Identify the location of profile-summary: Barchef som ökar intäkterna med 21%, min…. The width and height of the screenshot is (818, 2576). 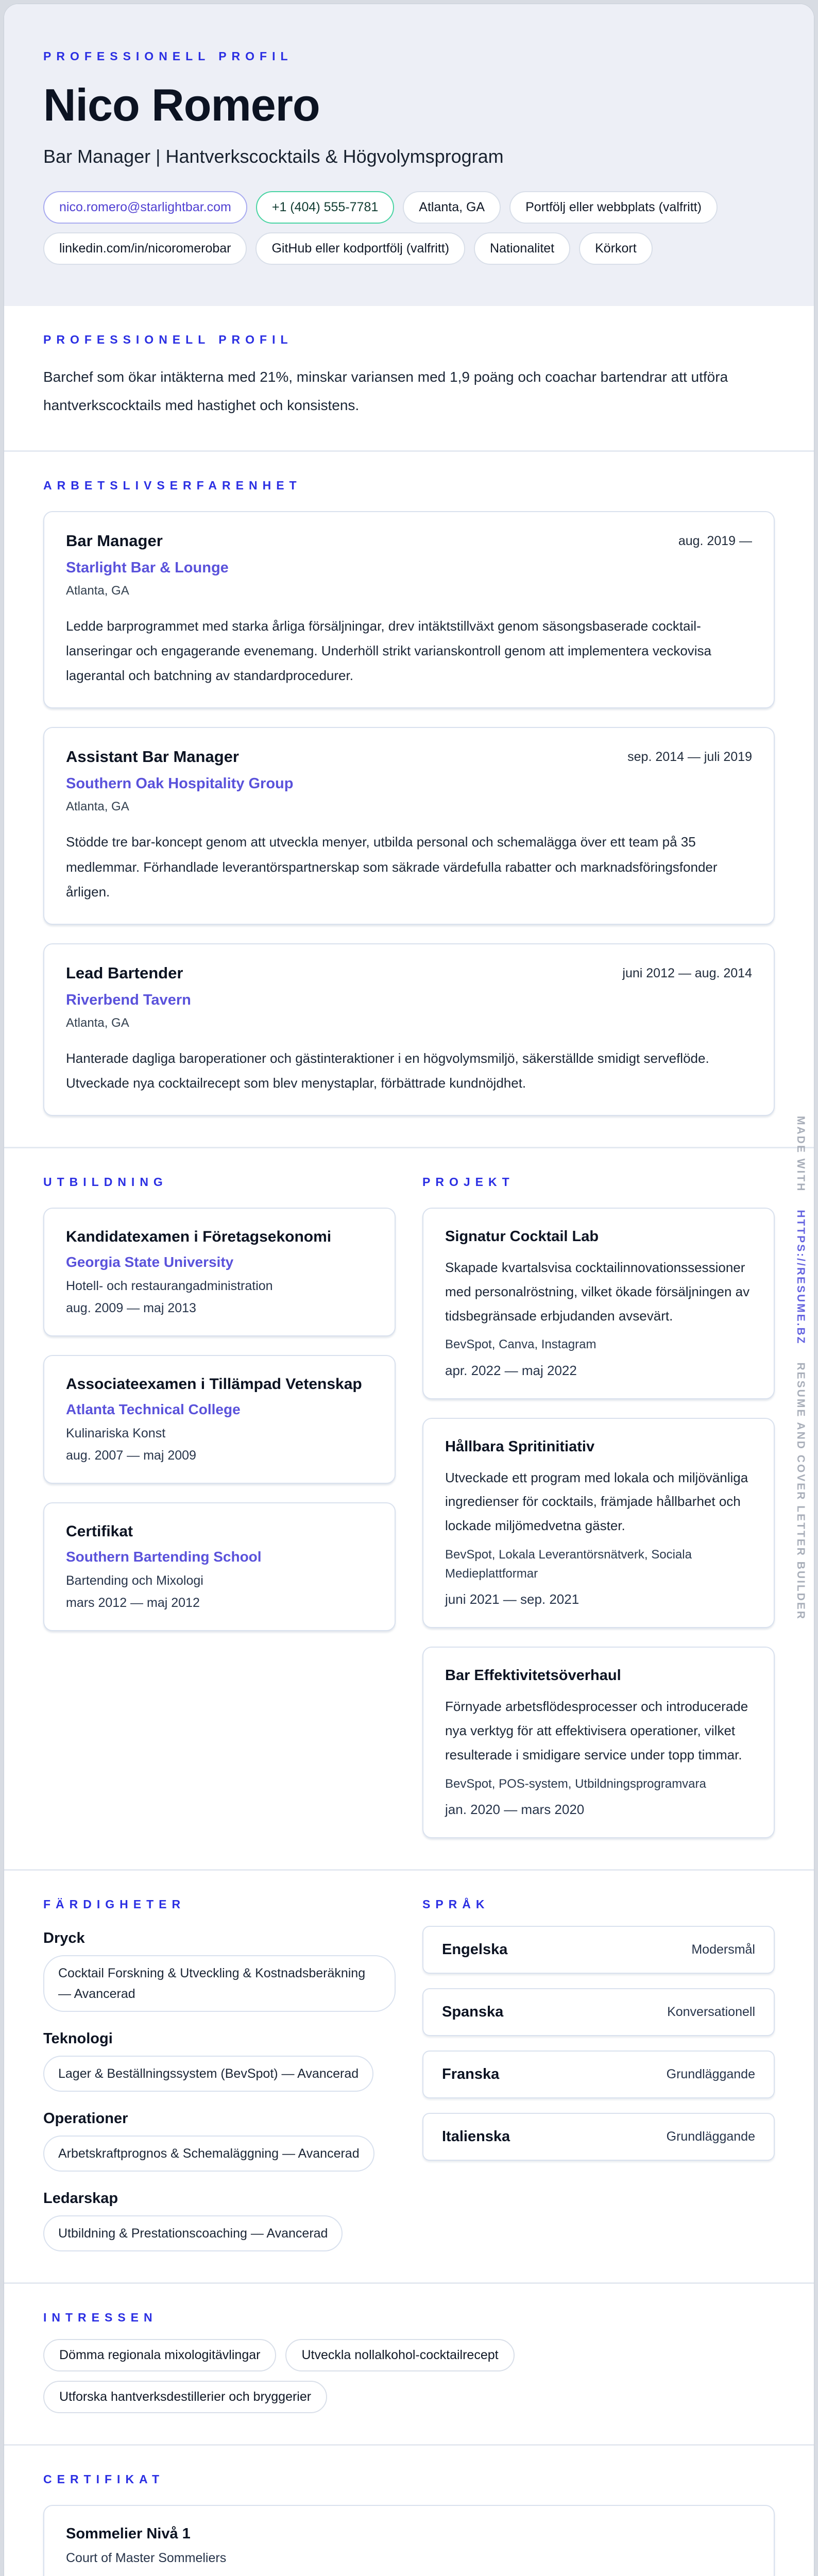
(386, 391).